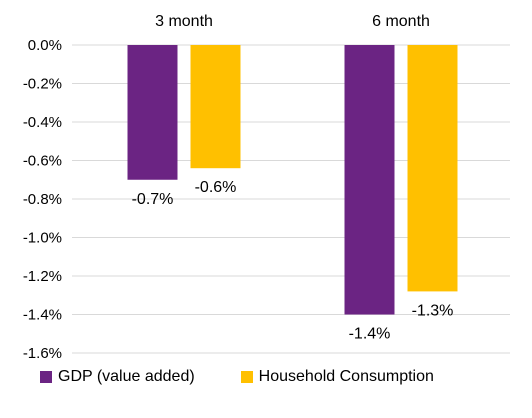 The width and height of the screenshot is (532, 418). What do you see at coordinates (401, 21) in the screenshot?
I see `category-label: 6 month` at bounding box center [401, 21].